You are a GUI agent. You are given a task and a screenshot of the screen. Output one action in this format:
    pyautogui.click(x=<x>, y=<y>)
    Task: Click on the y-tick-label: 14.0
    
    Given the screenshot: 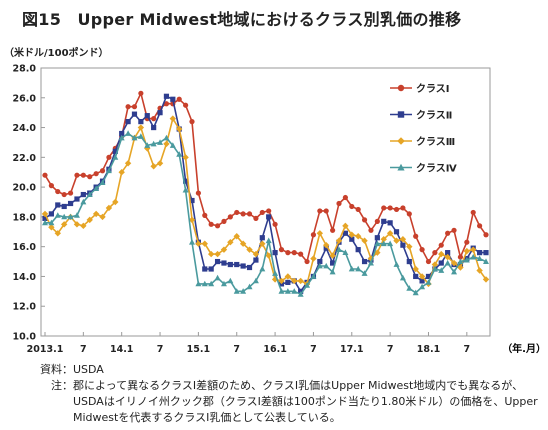 What is the action you would take?
    pyautogui.click(x=25, y=277)
    